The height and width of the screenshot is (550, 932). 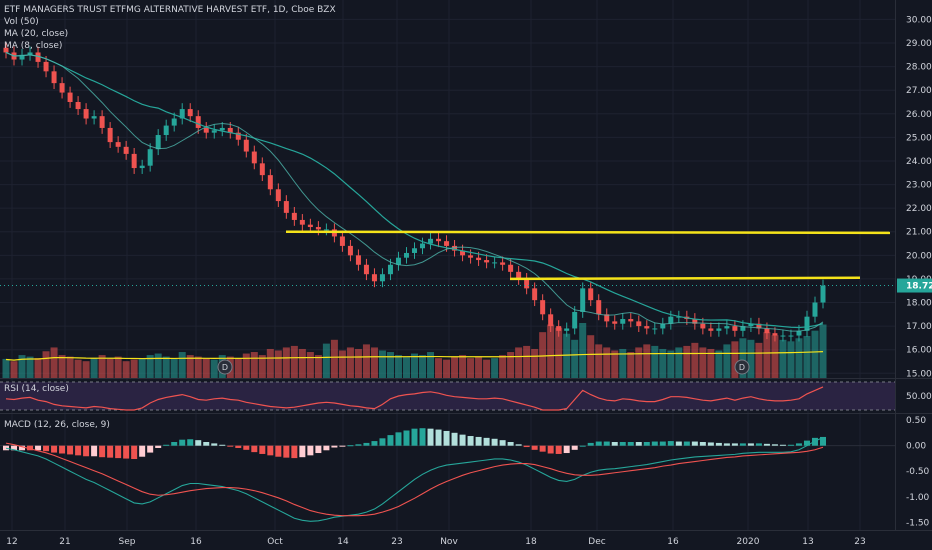 I want to click on price-tick-label: 26.00, so click(x=919, y=115).